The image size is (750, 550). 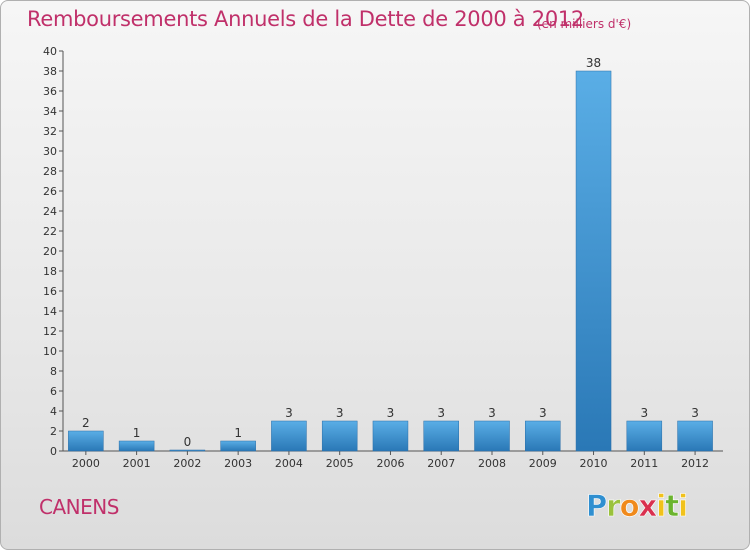 What do you see at coordinates (50, 51) in the screenshot?
I see `y-tick-label: 40` at bounding box center [50, 51].